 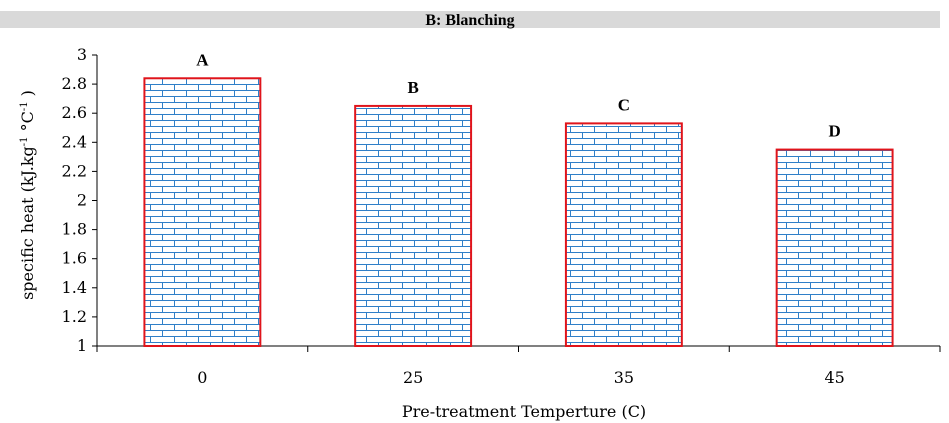 I want to click on y-tick-label: 1, so click(x=82, y=345).